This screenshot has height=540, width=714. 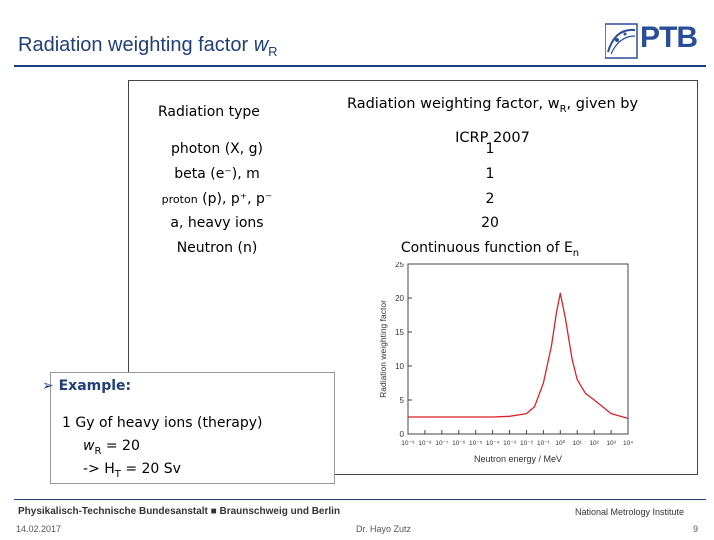 What do you see at coordinates (217, 174) in the screenshot?
I see `row-beta-type: beta (e⁻), m` at bounding box center [217, 174].